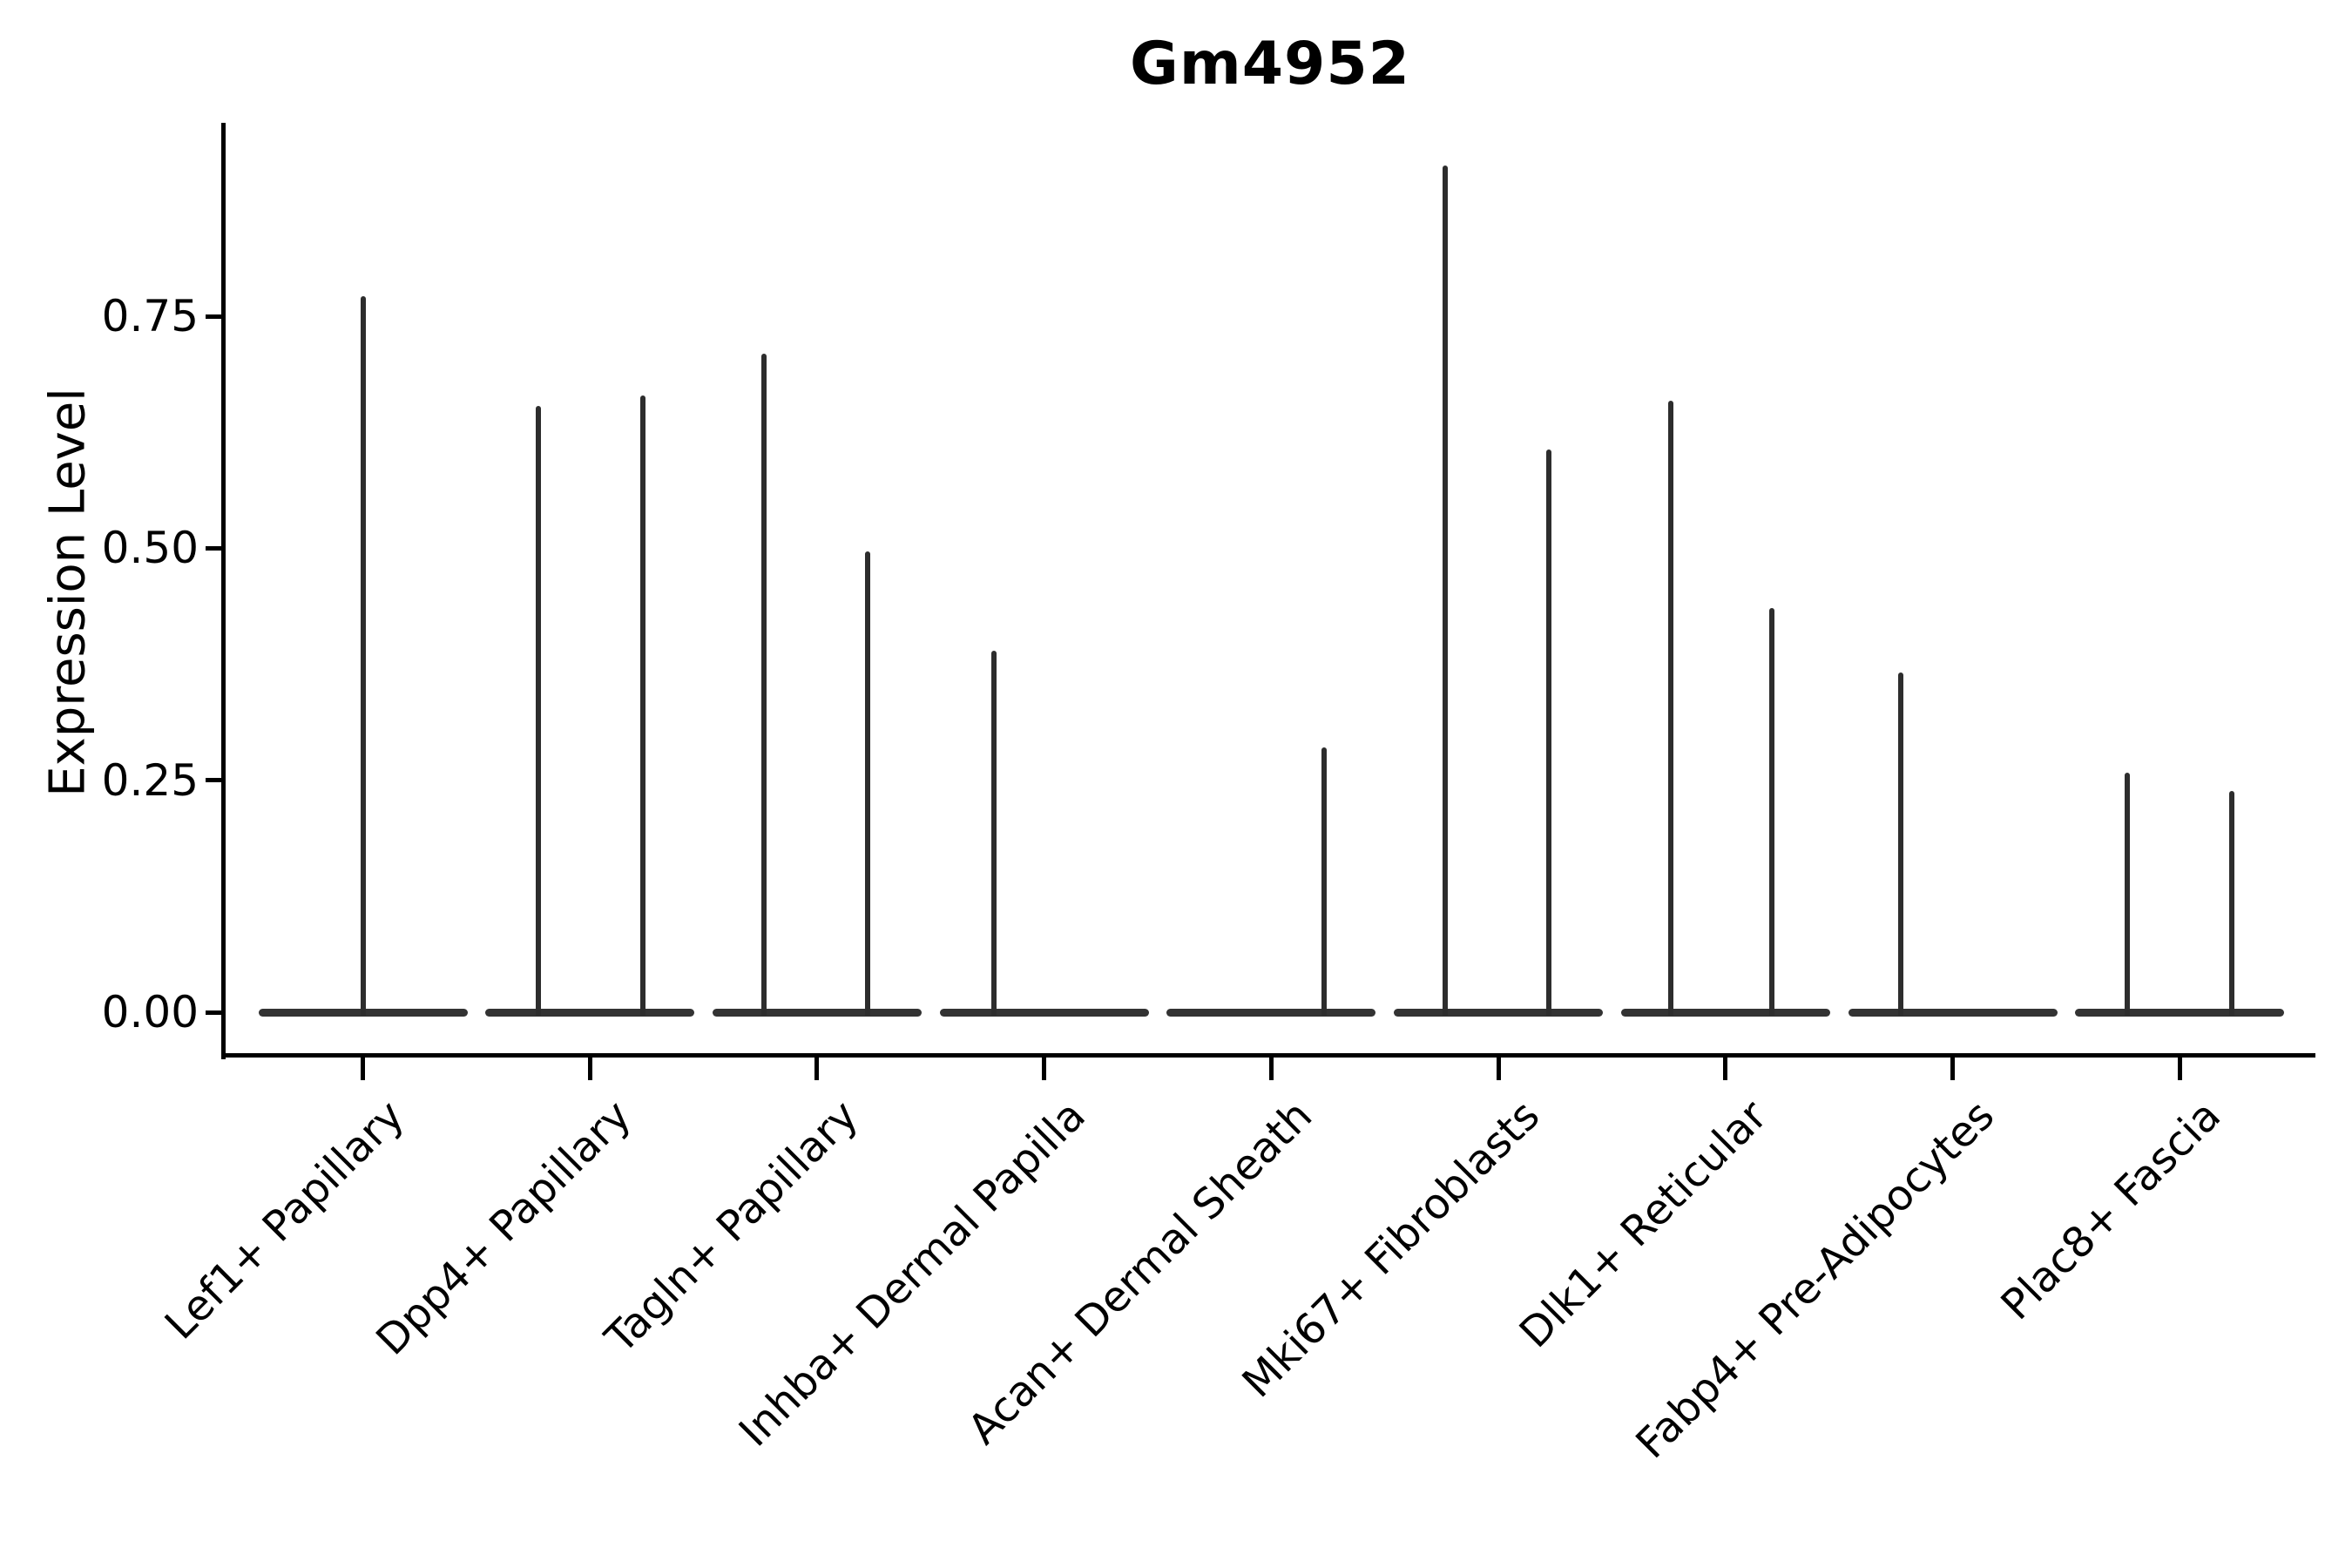 This screenshot has width=2352, height=1568. What do you see at coordinates (150, 780) in the screenshot?
I see `y-tick-label: 0.25` at bounding box center [150, 780].